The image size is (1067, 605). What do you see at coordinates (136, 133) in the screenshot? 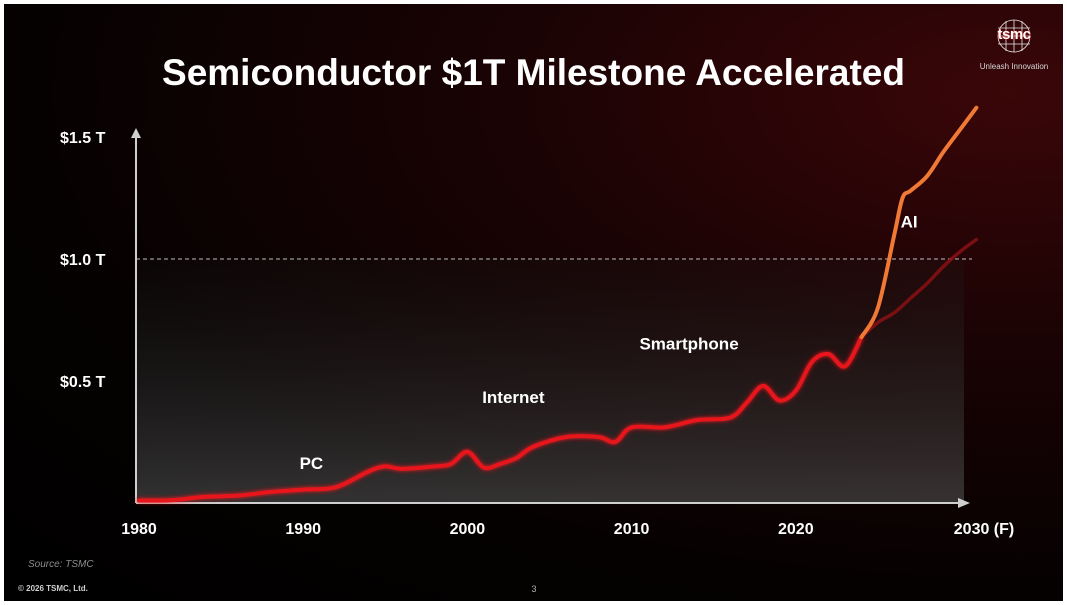
I see `y-axis-arrow` at bounding box center [136, 133].